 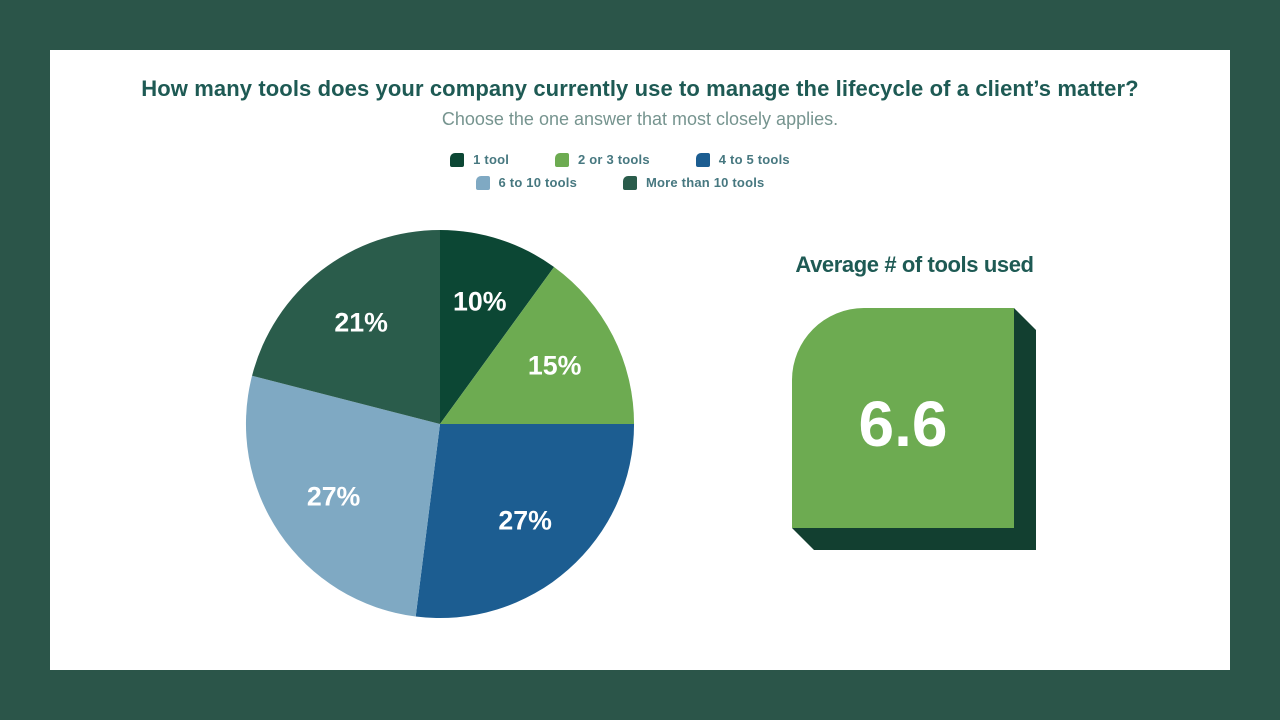 I want to click on pie-slice-label-more-than-10-tools: 21%, so click(x=361, y=322).